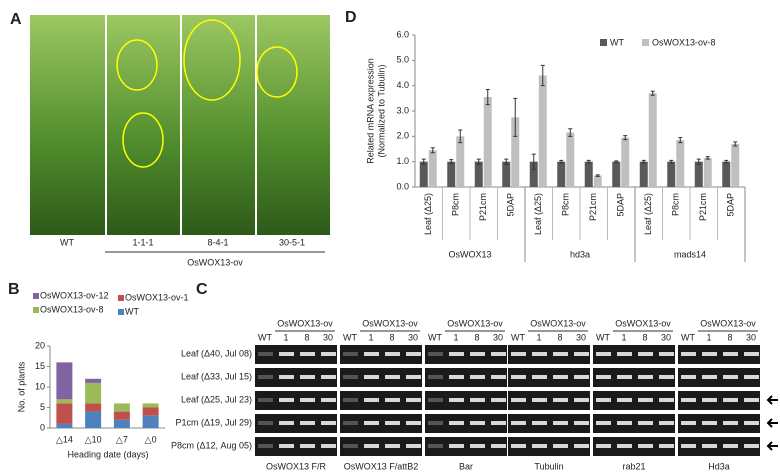  Describe the element at coordinates (40, 345) in the screenshot. I see `y-tick-label: 20` at that location.